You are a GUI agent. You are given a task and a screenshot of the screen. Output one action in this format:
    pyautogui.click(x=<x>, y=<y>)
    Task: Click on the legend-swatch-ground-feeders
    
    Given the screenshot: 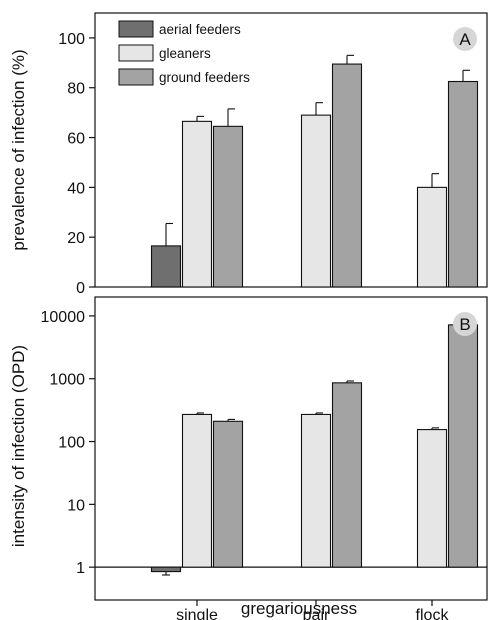 What is the action you would take?
    pyautogui.click(x=136, y=77)
    